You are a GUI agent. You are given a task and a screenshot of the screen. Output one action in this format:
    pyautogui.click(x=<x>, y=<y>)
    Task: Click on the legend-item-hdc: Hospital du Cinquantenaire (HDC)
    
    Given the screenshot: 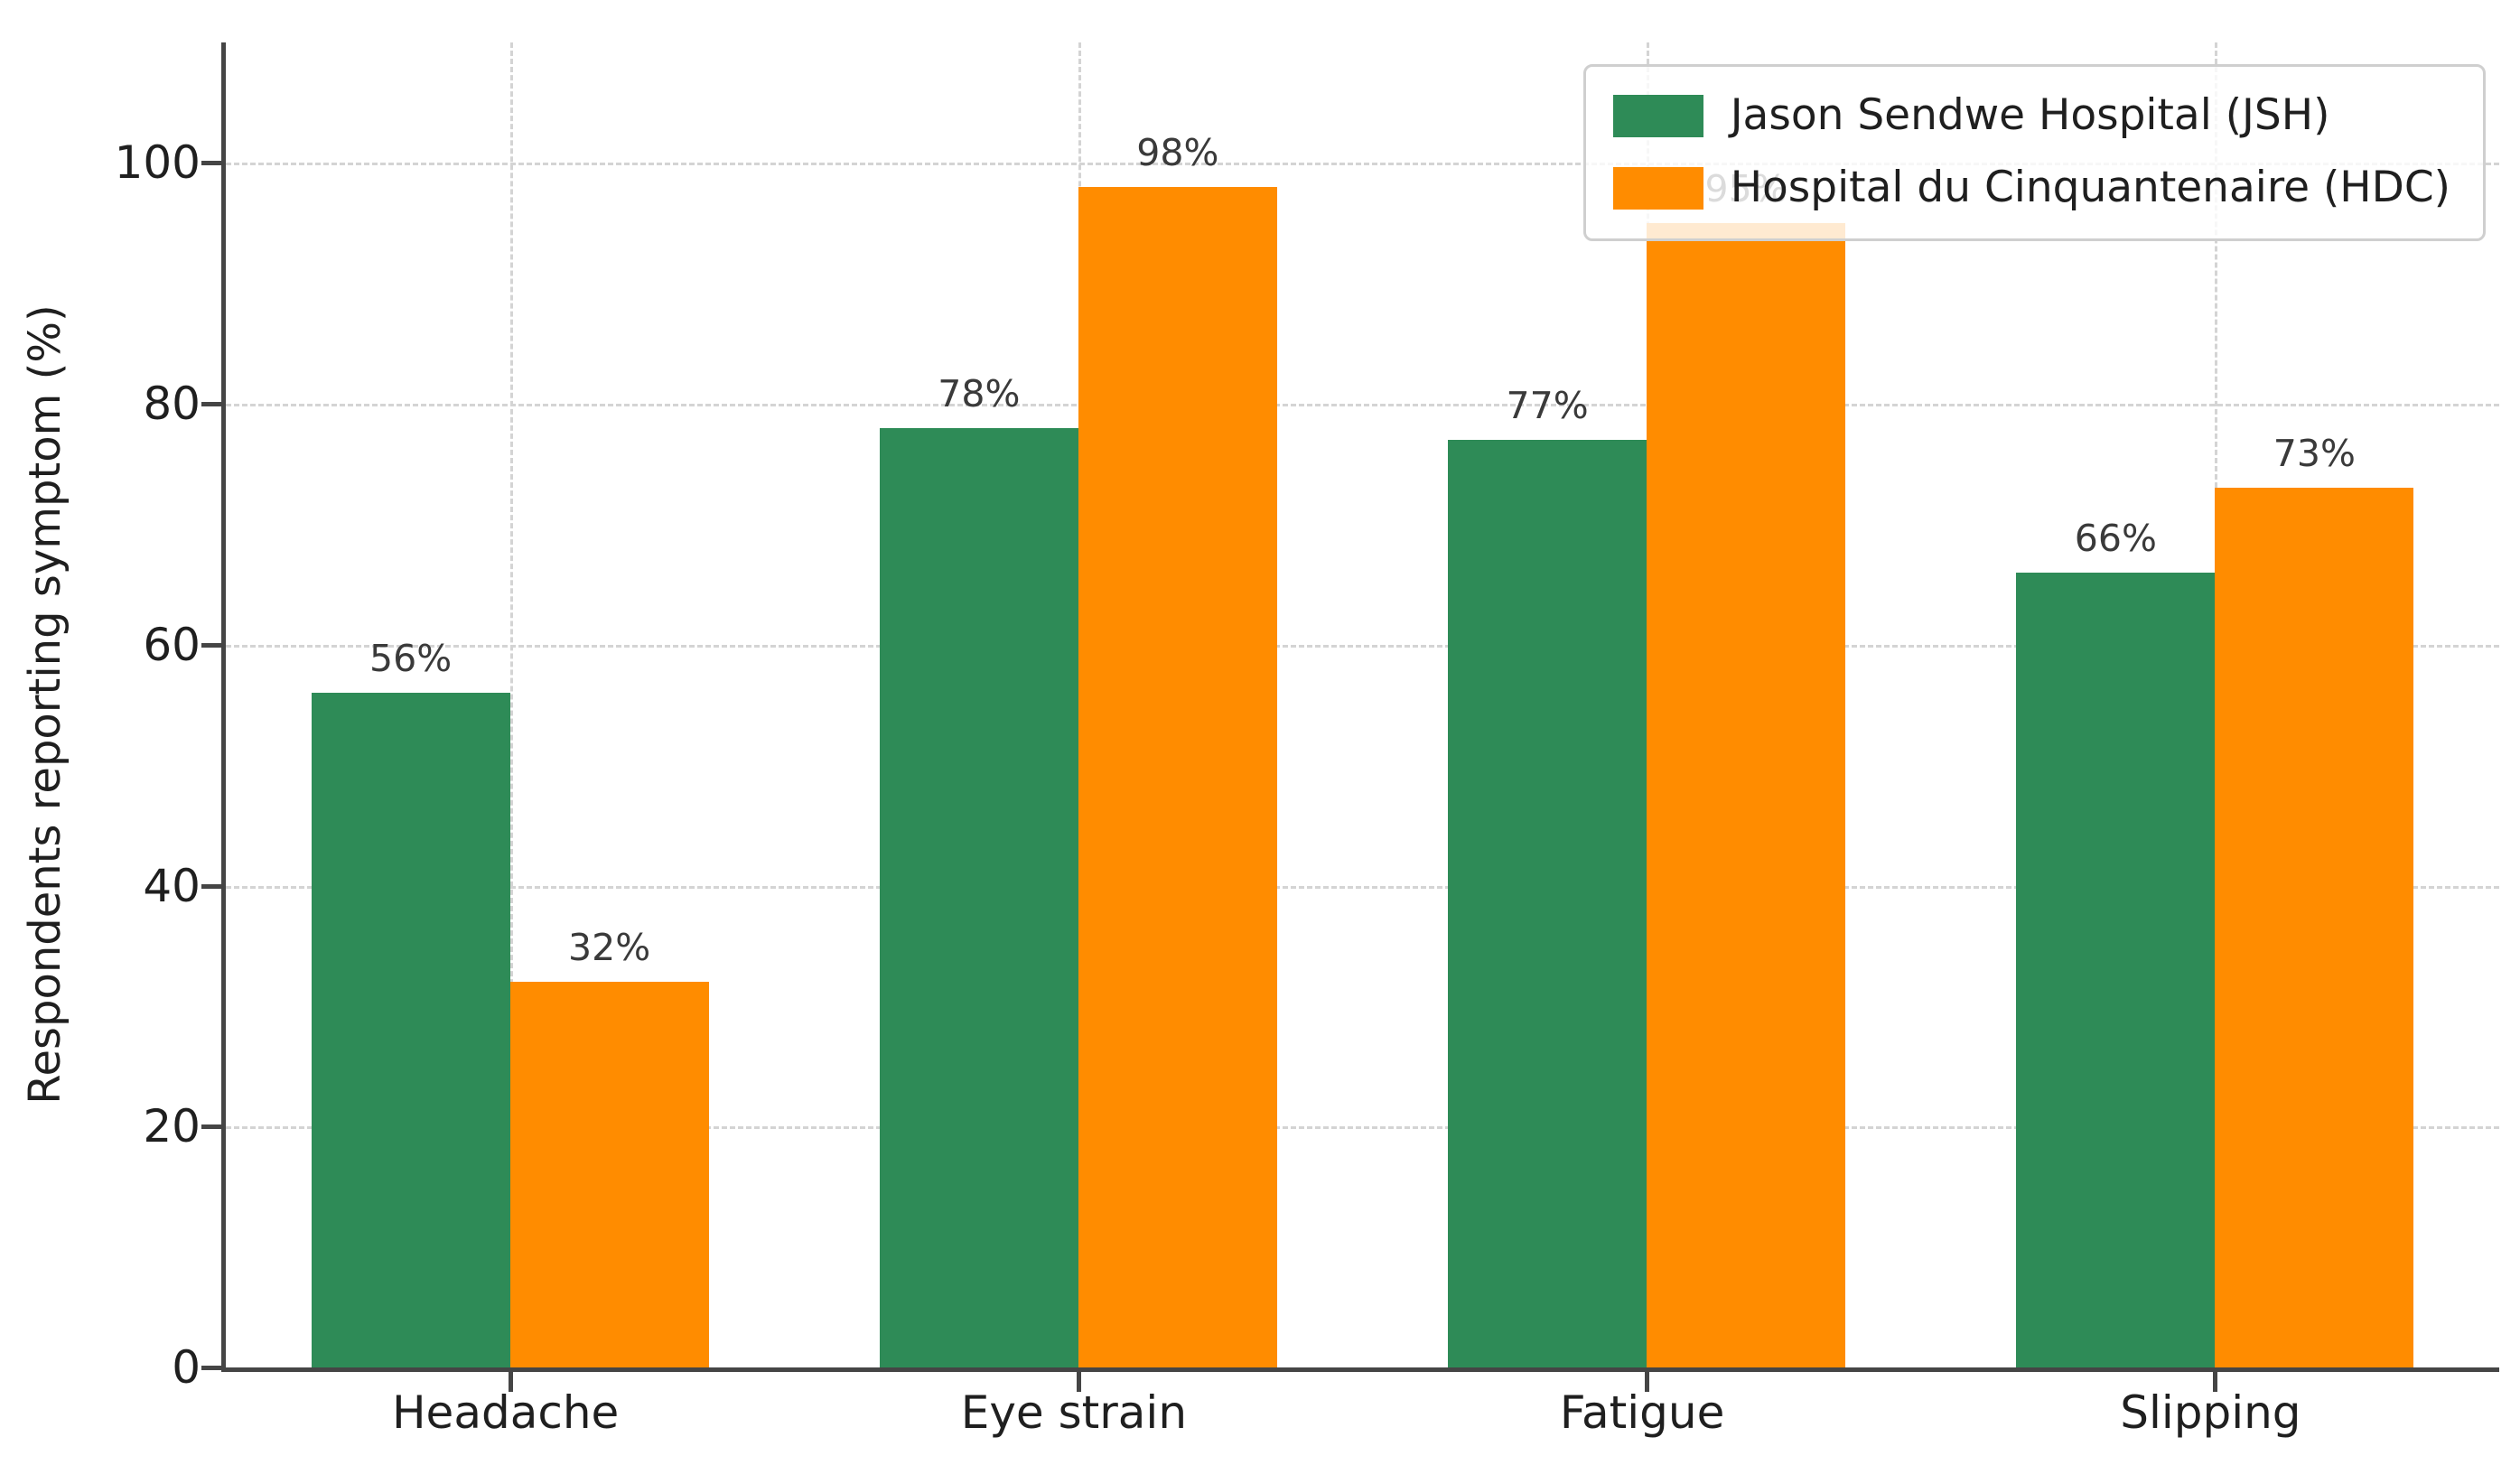 What is the action you would take?
    pyautogui.click(x=2031, y=188)
    